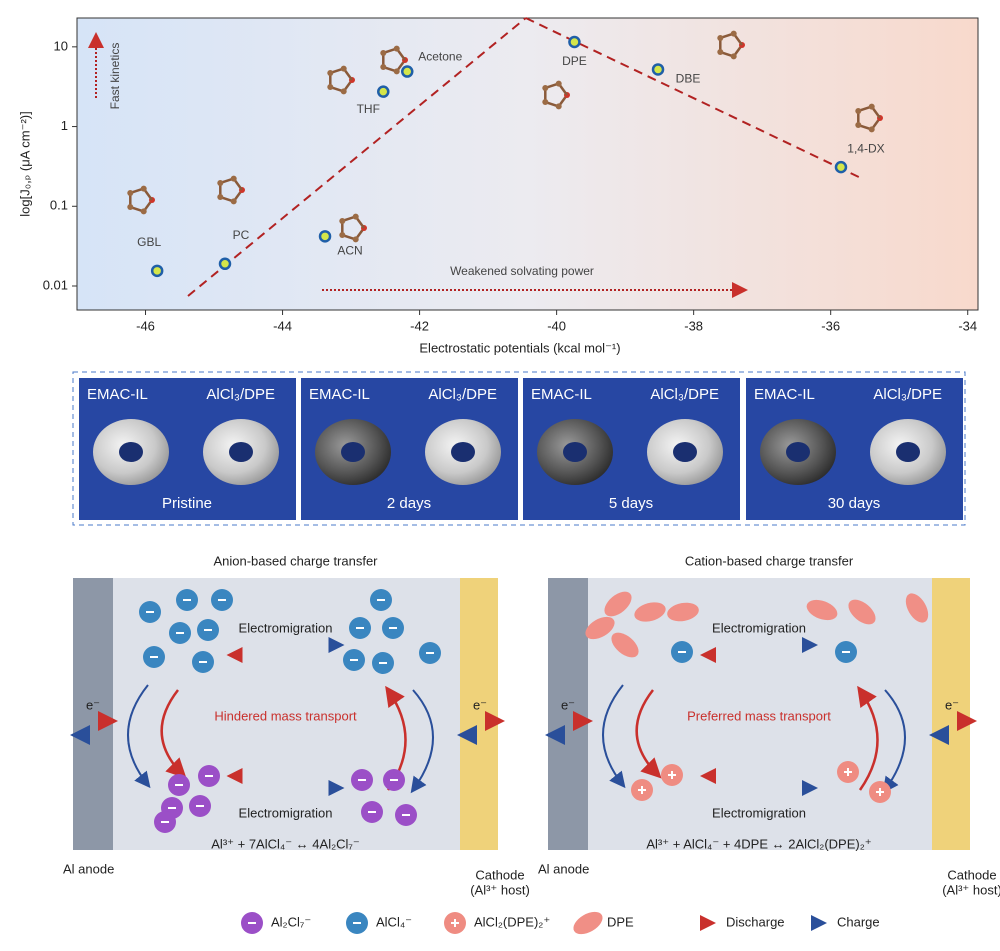 The height and width of the screenshot is (951, 1000). I want to click on legend-label: DPE, so click(620, 921).